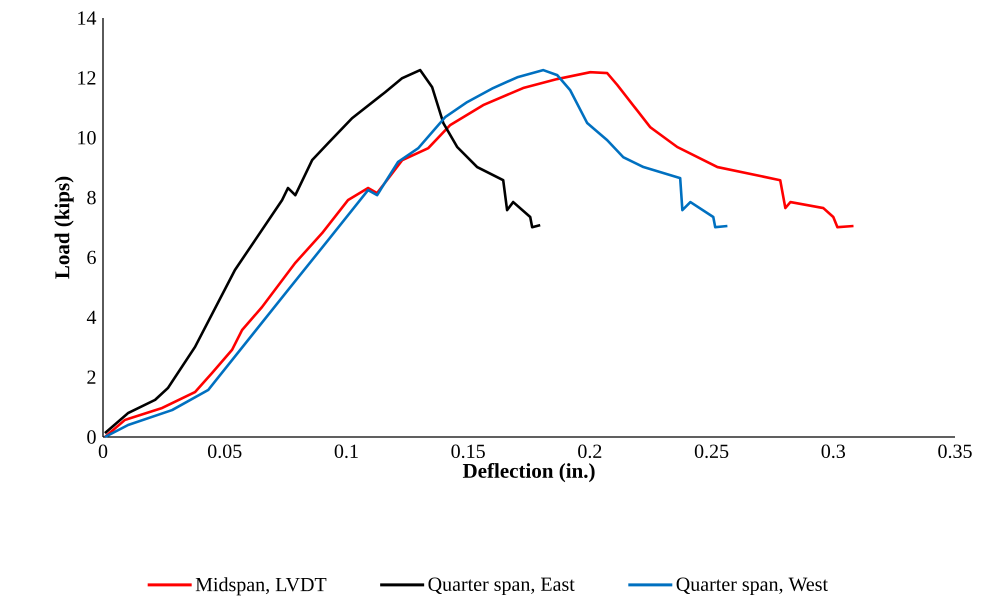 Image resolution: width=988 pixels, height=611 pixels. I want to click on y-tick-label: 2, so click(91, 377).